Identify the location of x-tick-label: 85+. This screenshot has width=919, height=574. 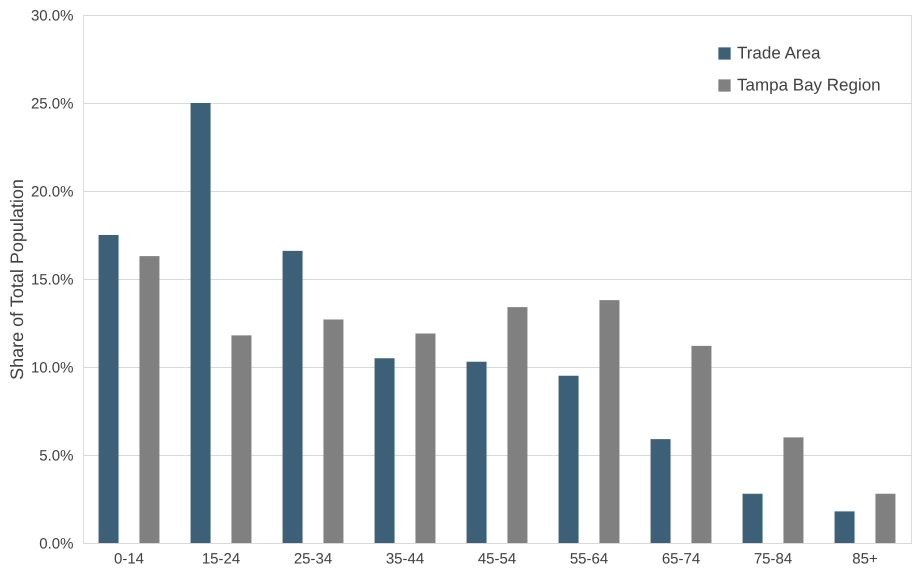
(865, 559).